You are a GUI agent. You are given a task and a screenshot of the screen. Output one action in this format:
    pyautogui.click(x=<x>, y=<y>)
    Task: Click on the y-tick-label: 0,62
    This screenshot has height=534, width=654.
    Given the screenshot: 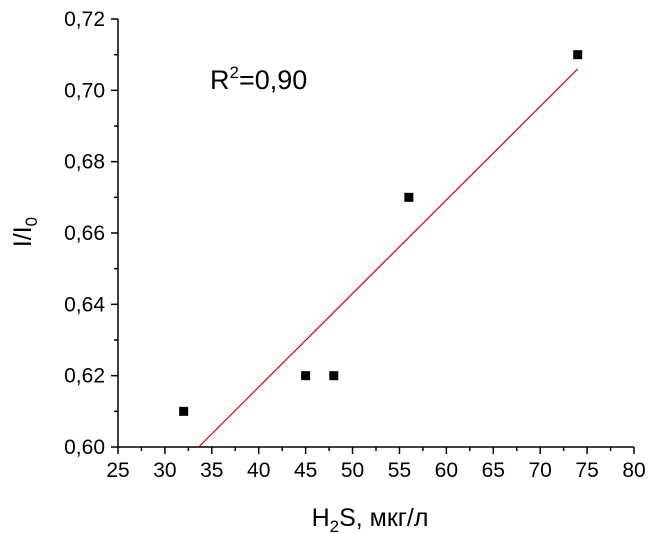 What is the action you would take?
    pyautogui.click(x=84, y=376)
    